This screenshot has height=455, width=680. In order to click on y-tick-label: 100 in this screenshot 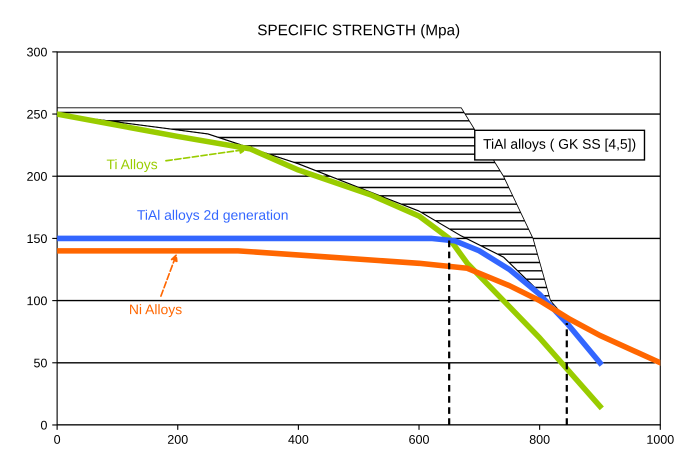, I will do `click(37, 301)`.